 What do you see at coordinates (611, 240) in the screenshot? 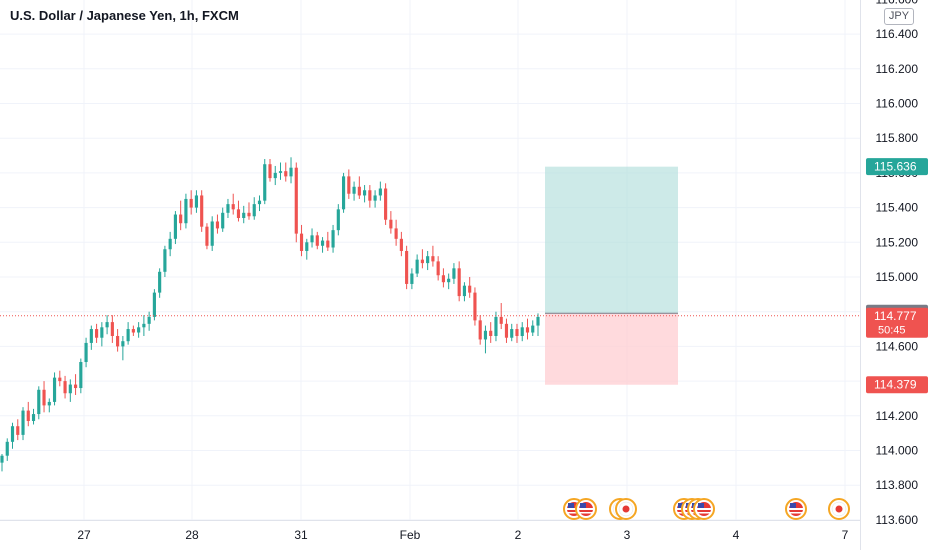
I see `take-profit-zone` at bounding box center [611, 240].